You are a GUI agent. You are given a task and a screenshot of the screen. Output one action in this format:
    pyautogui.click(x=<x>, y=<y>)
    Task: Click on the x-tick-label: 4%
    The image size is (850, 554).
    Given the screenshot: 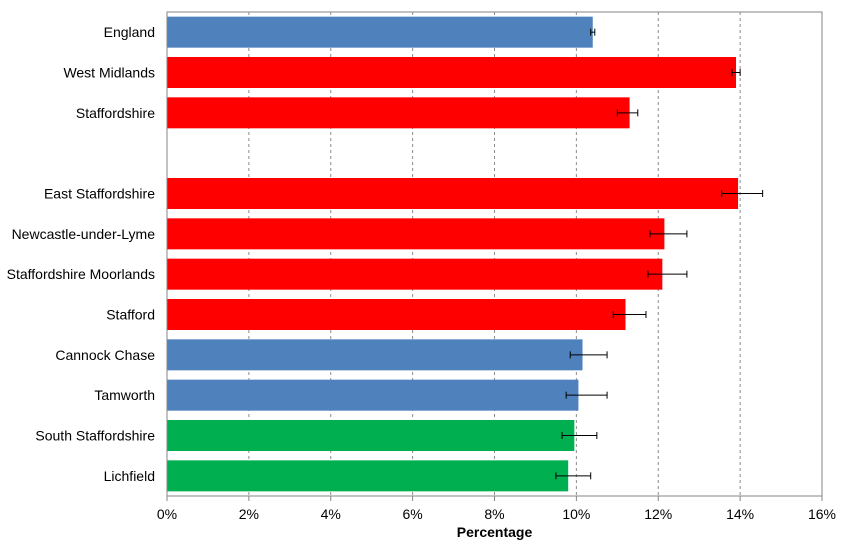 What is the action you would take?
    pyautogui.click(x=331, y=514)
    